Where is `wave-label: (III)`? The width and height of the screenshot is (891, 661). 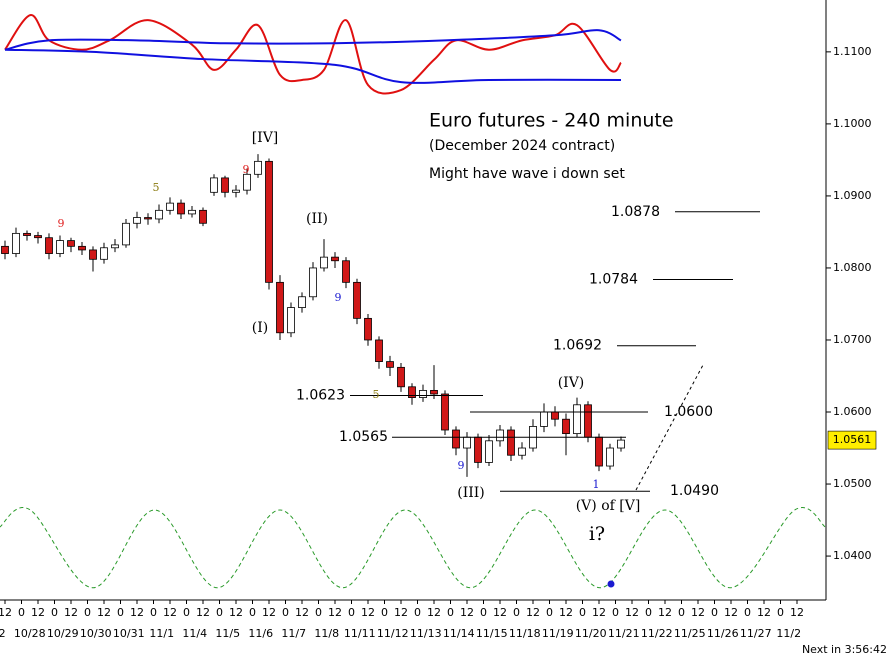
wave-label: (III) is located at coordinates (471, 493).